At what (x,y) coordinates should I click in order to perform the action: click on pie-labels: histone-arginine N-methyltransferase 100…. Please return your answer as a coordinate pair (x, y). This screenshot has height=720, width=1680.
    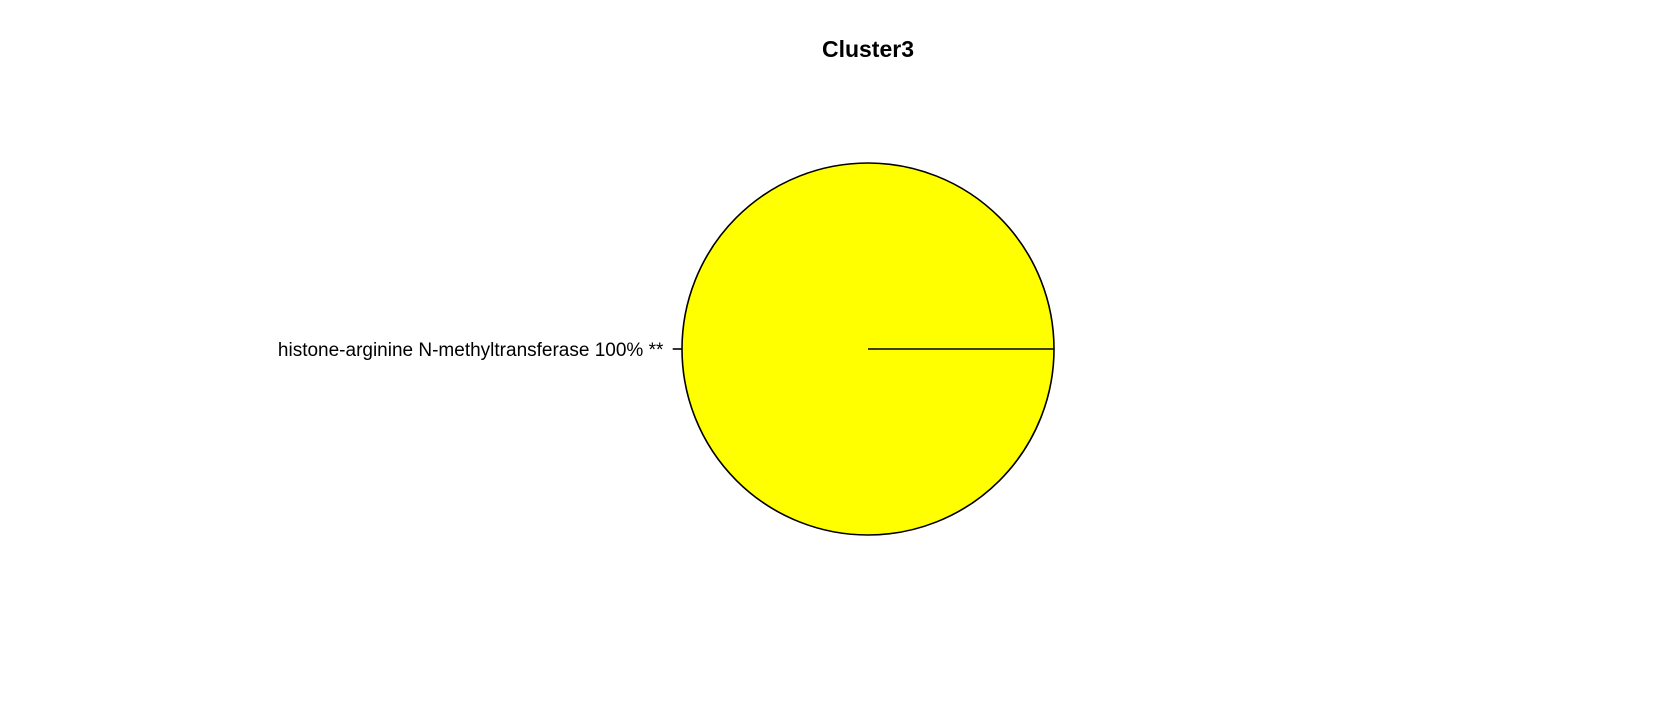
    Looking at the image, I should click on (480, 350).